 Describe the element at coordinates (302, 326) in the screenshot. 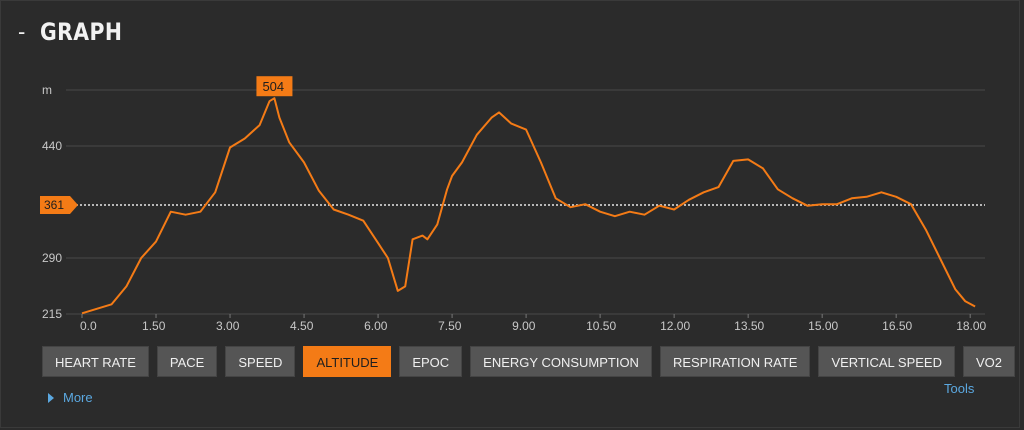

I see `x-tick-label: 4.50` at that location.